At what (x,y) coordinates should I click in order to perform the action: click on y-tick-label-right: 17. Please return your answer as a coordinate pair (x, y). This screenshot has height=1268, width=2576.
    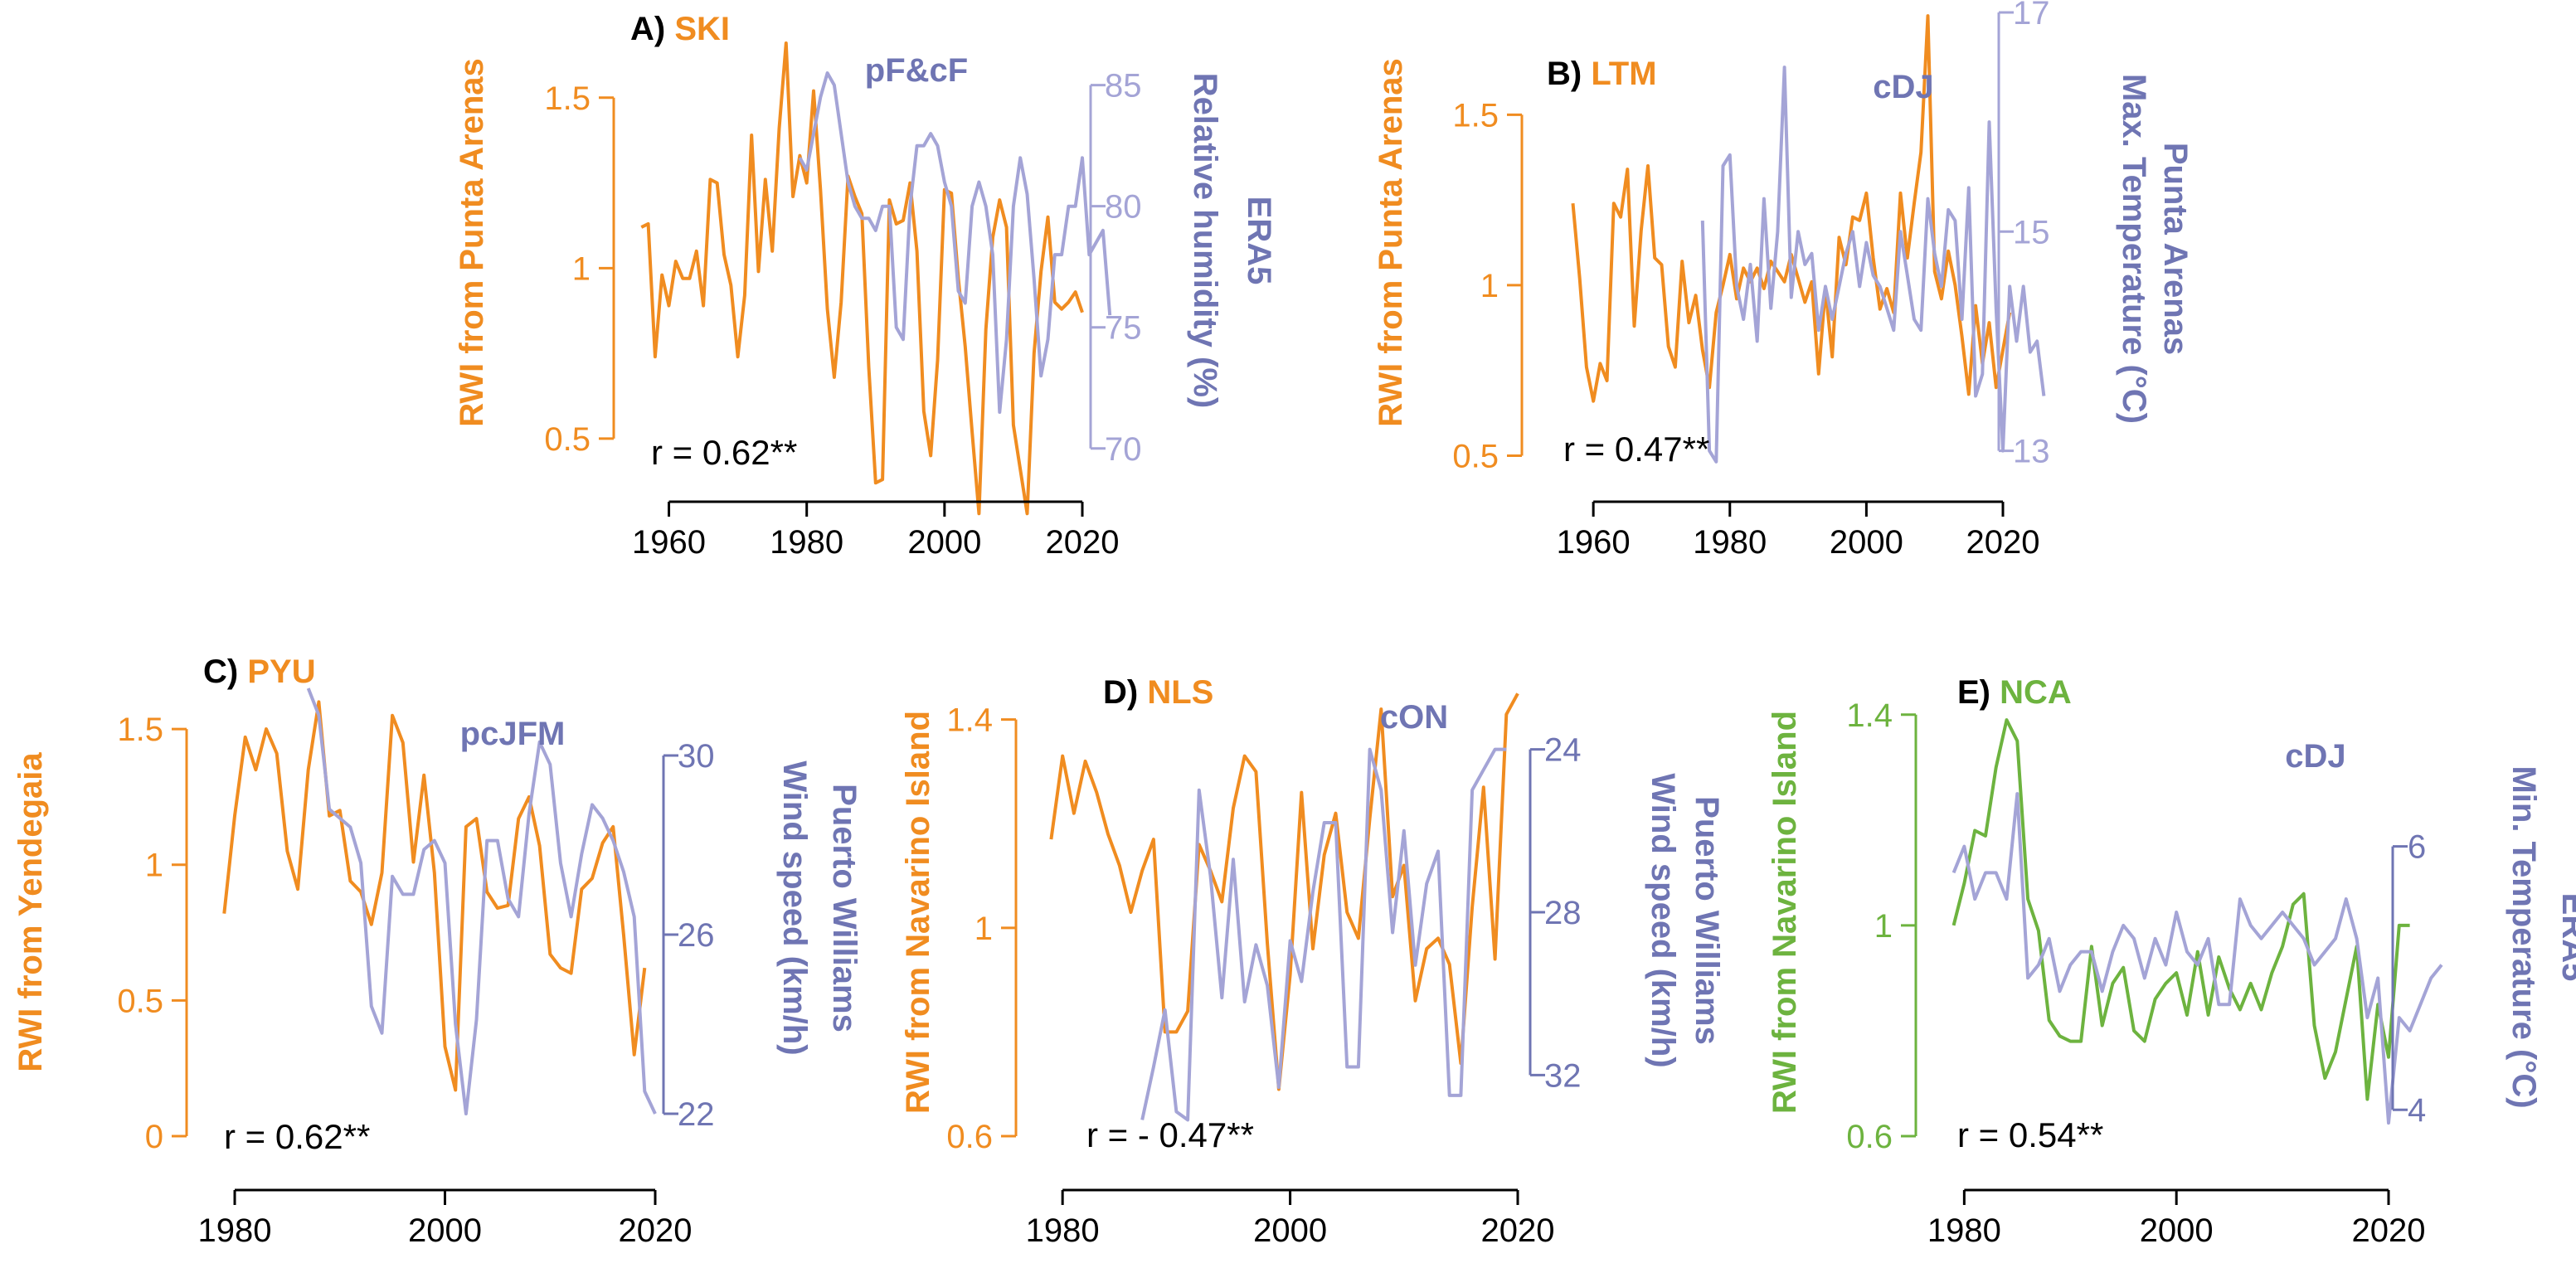
    Looking at the image, I should click on (2032, 16).